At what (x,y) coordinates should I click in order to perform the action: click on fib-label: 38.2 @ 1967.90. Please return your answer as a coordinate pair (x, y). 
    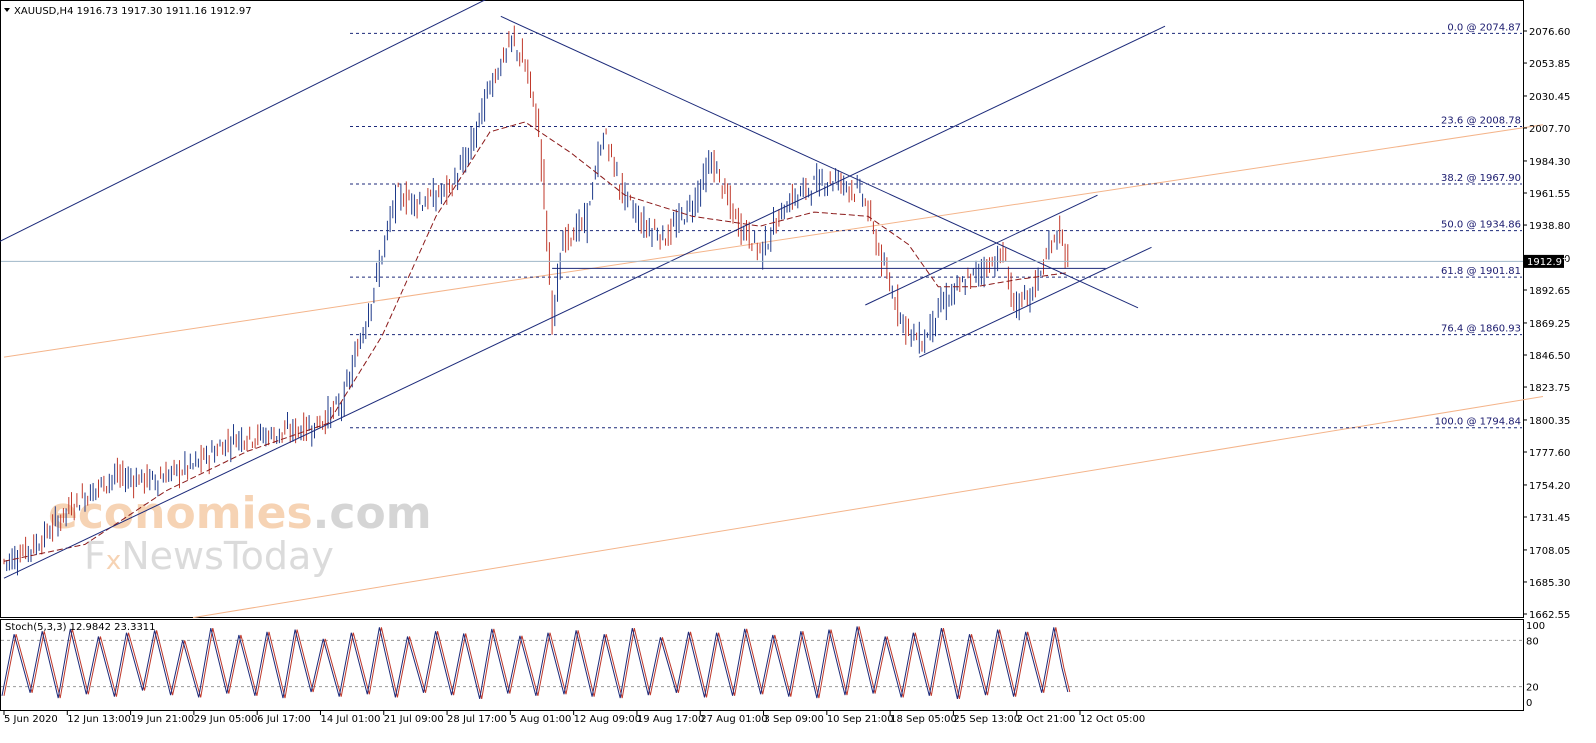
    Looking at the image, I should click on (1481, 178).